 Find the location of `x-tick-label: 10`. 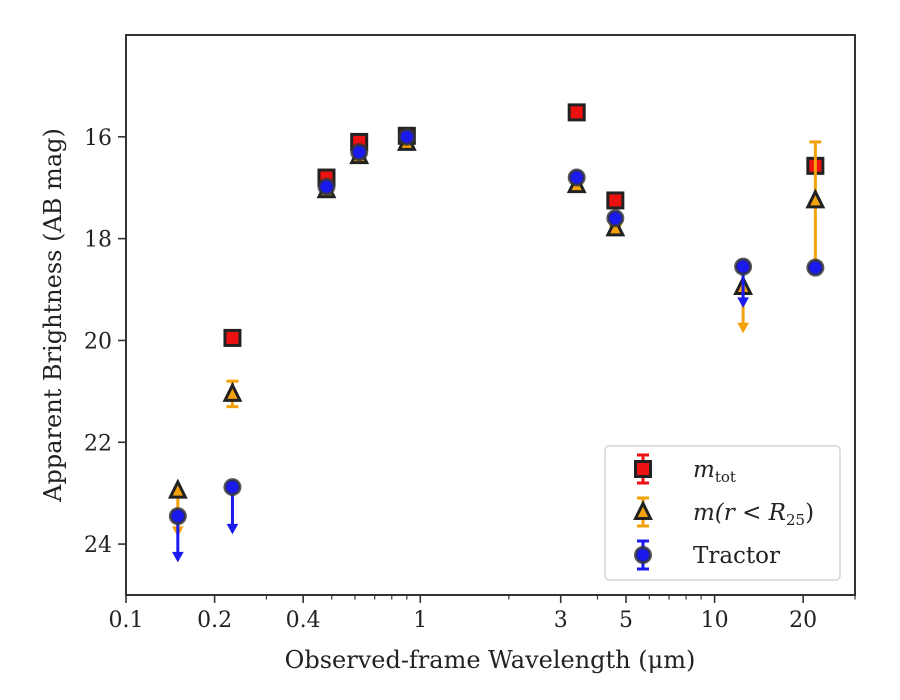

x-tick-label: 10 is located at coordinates (715, 620).